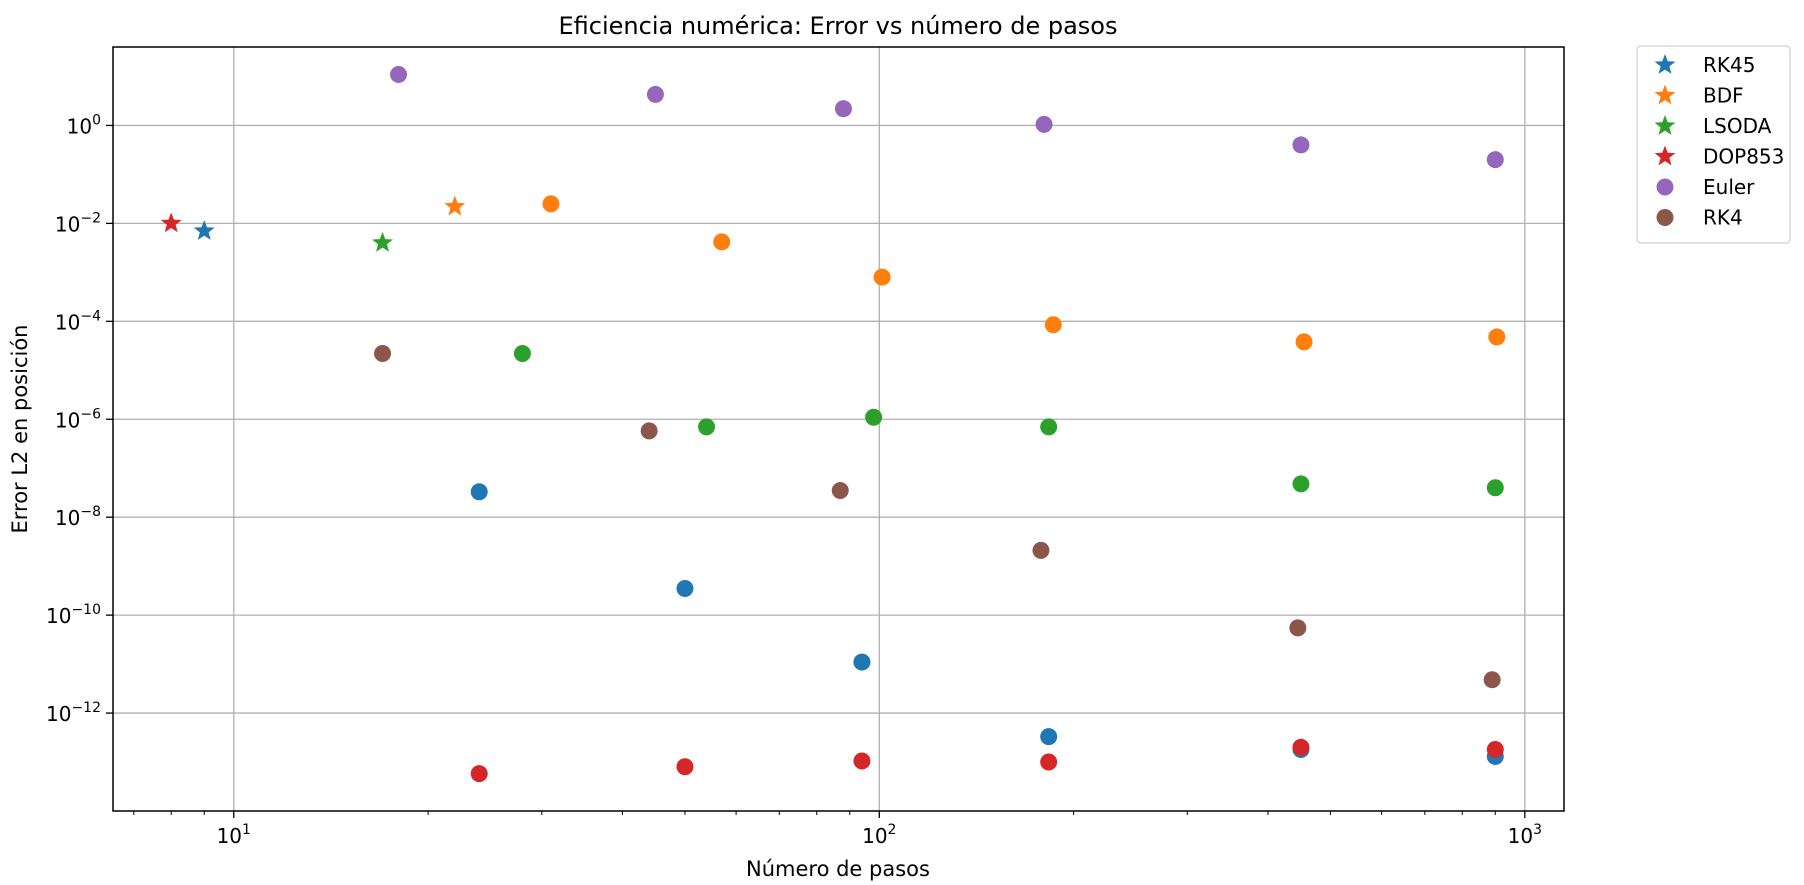 This screenshot has height=885, width=1804. I want to click on series-rk45, so click(204, 229).